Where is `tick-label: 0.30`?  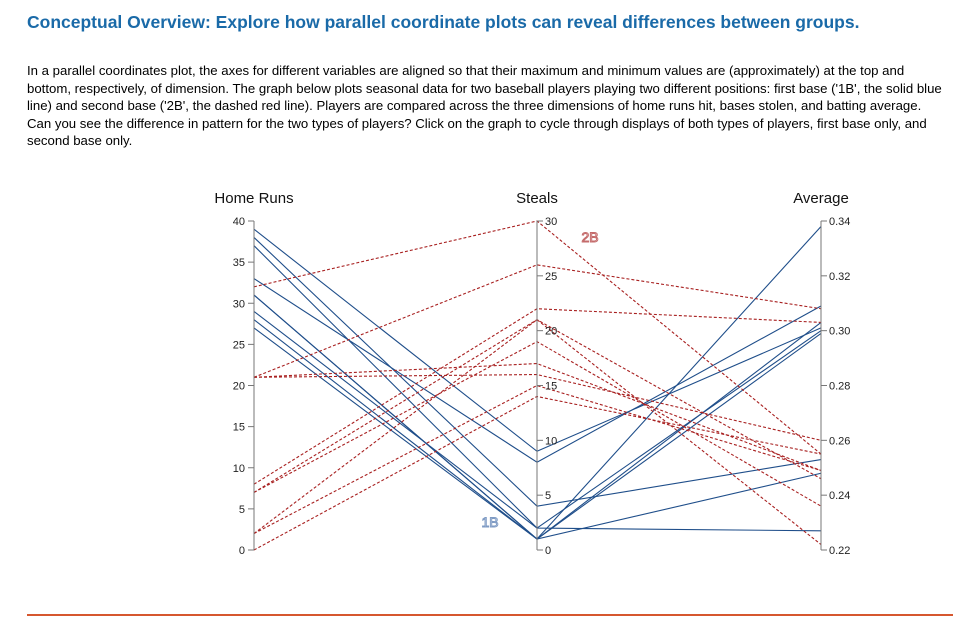 tick-label: 0.30 is located at coordinates (839, 332).